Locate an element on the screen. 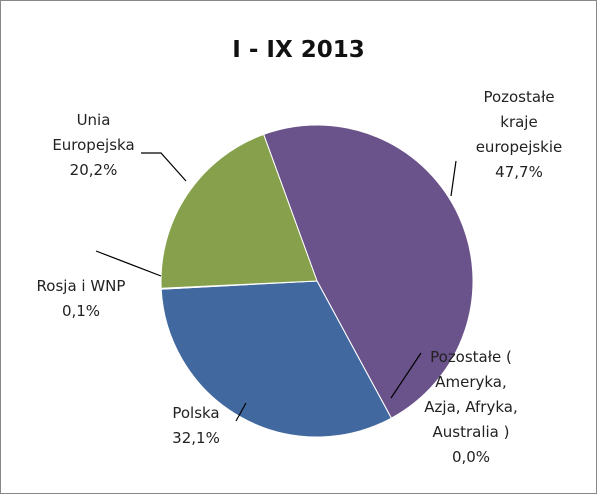 This screenshot has width=597, height=494. category-name: Polska is located at coordinates (196, 413).